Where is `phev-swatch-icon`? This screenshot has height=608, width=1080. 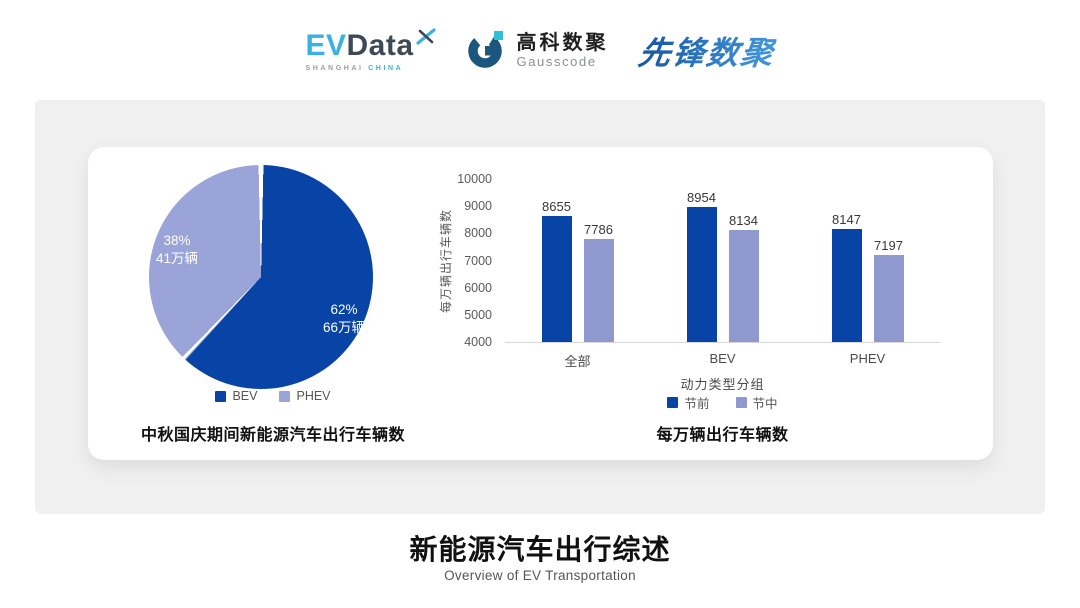 phev-swatch-icon is located at coordinates (285, 396).